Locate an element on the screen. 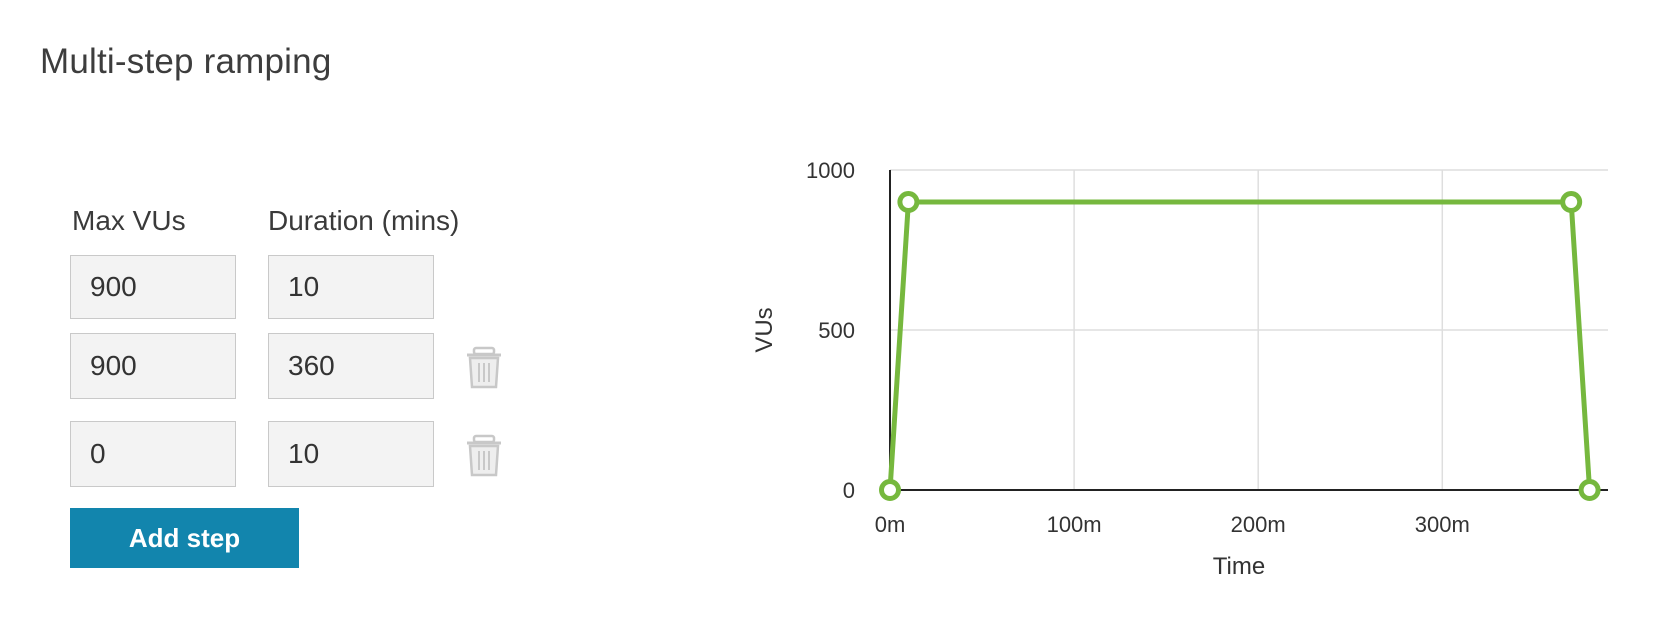 The height and width of the screenshot is (624, 1680). step-1-max-vus-input is located at coordinates (153, 287).